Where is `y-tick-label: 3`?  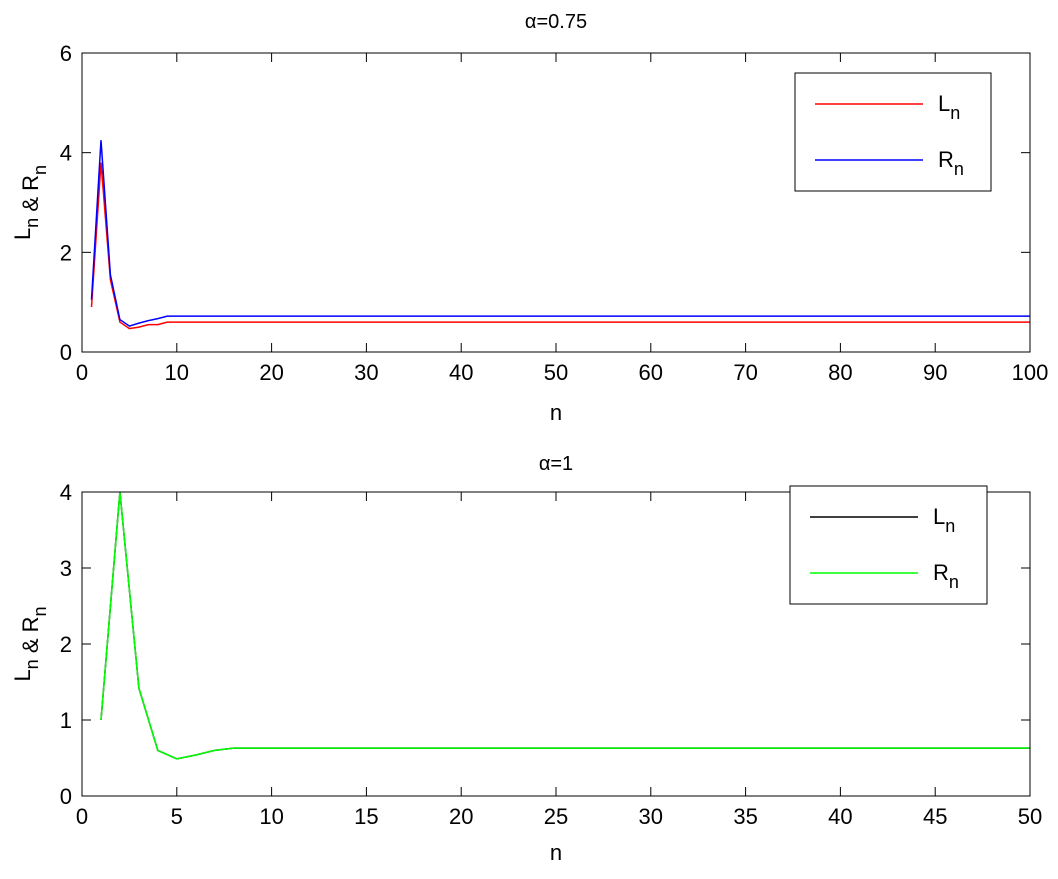
y-tick-label: 3 is located at coordinates (66, 568).